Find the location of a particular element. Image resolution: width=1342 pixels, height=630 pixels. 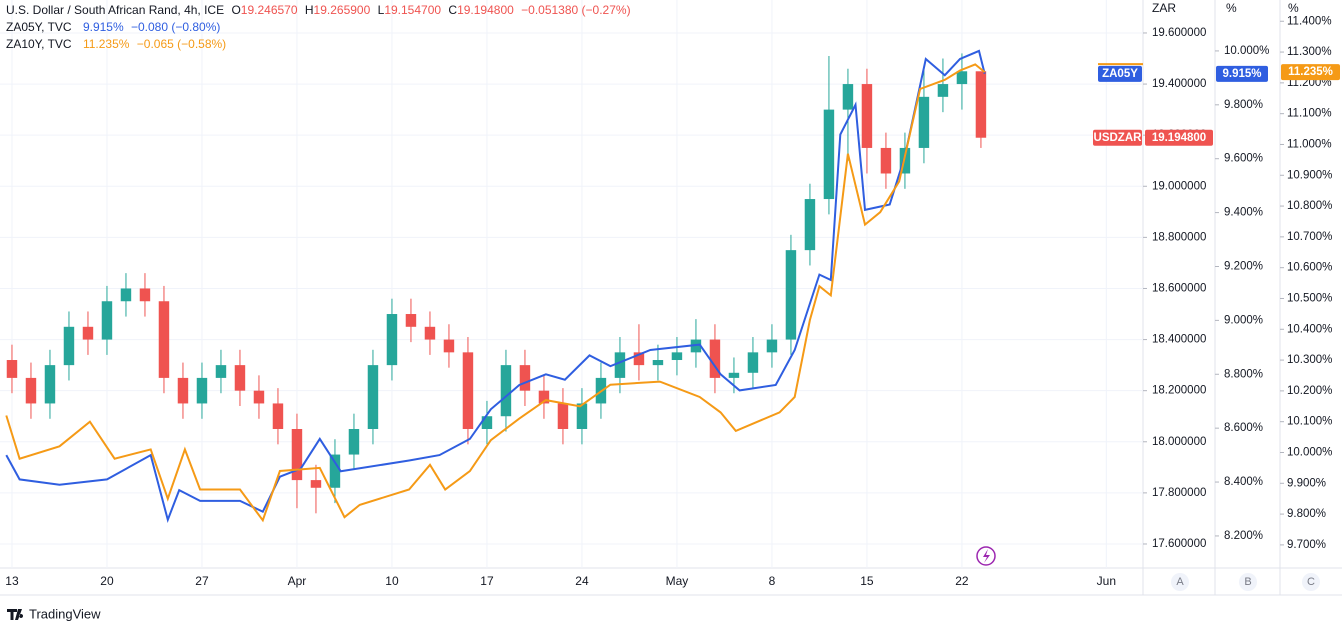

legend-name: ZA10Y is located at coordinates (24, 44).